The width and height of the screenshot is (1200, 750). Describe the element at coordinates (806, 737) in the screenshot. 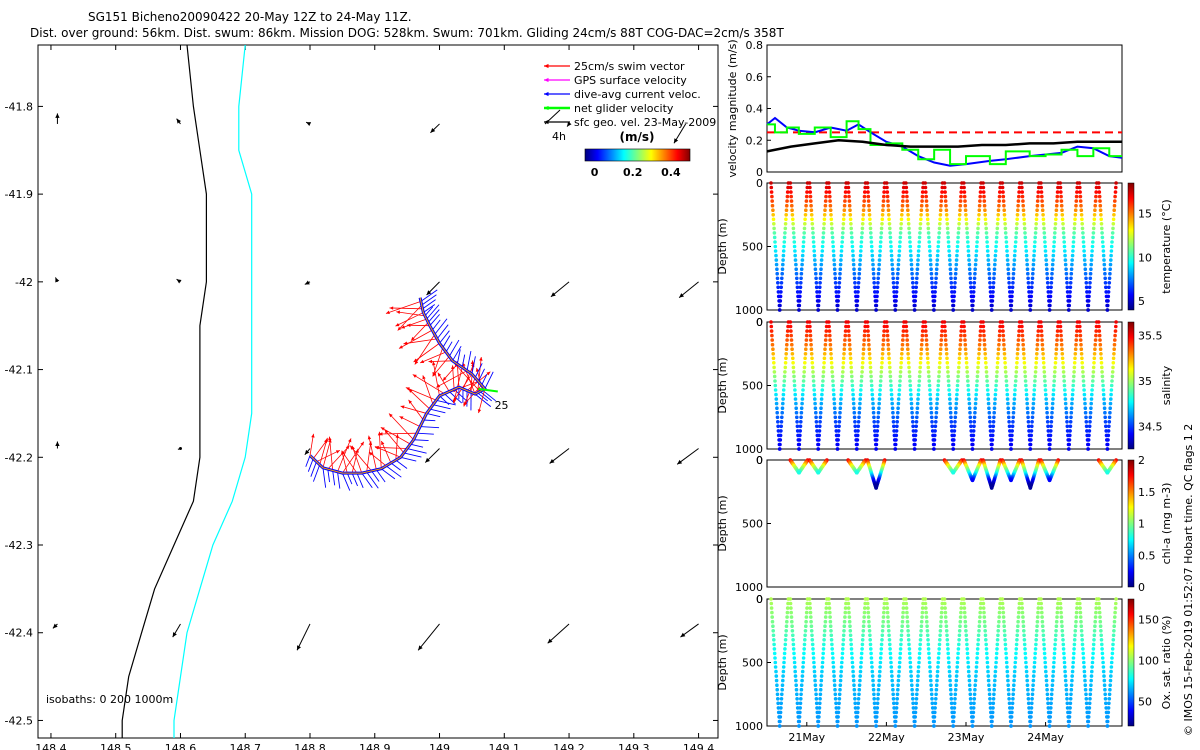

I see `time-x-tick-label: 21May` at that location.